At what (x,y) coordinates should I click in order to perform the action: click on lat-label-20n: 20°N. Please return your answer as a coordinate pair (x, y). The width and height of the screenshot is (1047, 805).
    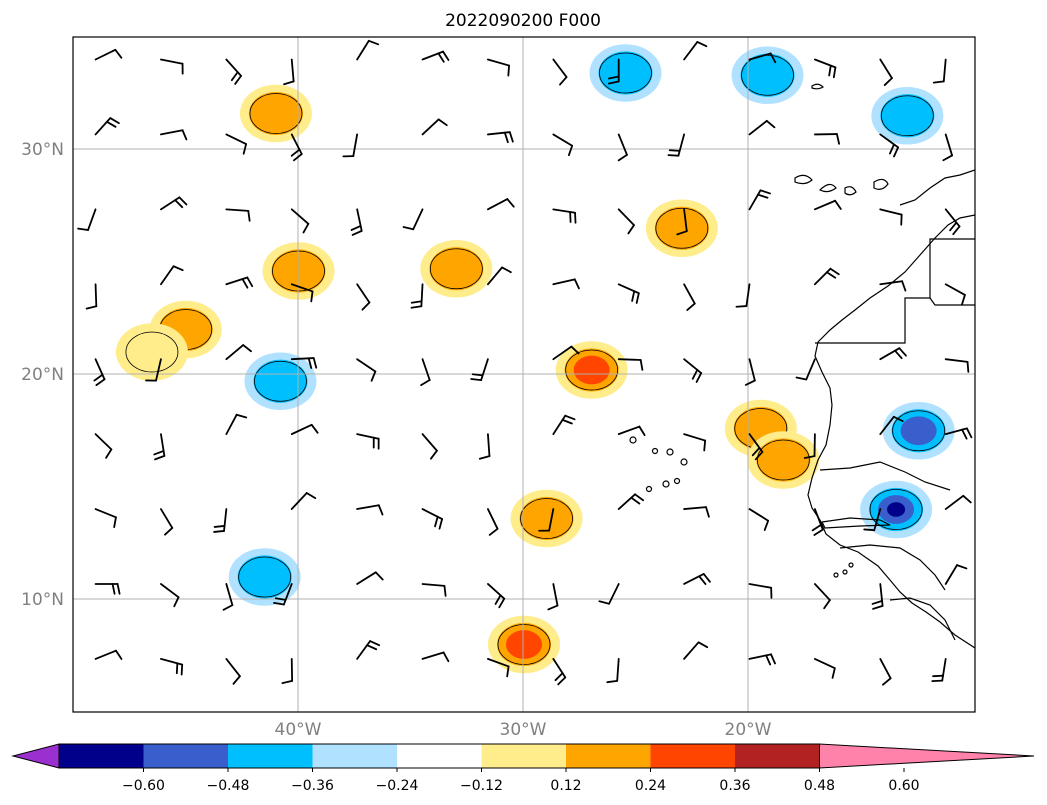
    Looking at the image, I should click on (42, 375).